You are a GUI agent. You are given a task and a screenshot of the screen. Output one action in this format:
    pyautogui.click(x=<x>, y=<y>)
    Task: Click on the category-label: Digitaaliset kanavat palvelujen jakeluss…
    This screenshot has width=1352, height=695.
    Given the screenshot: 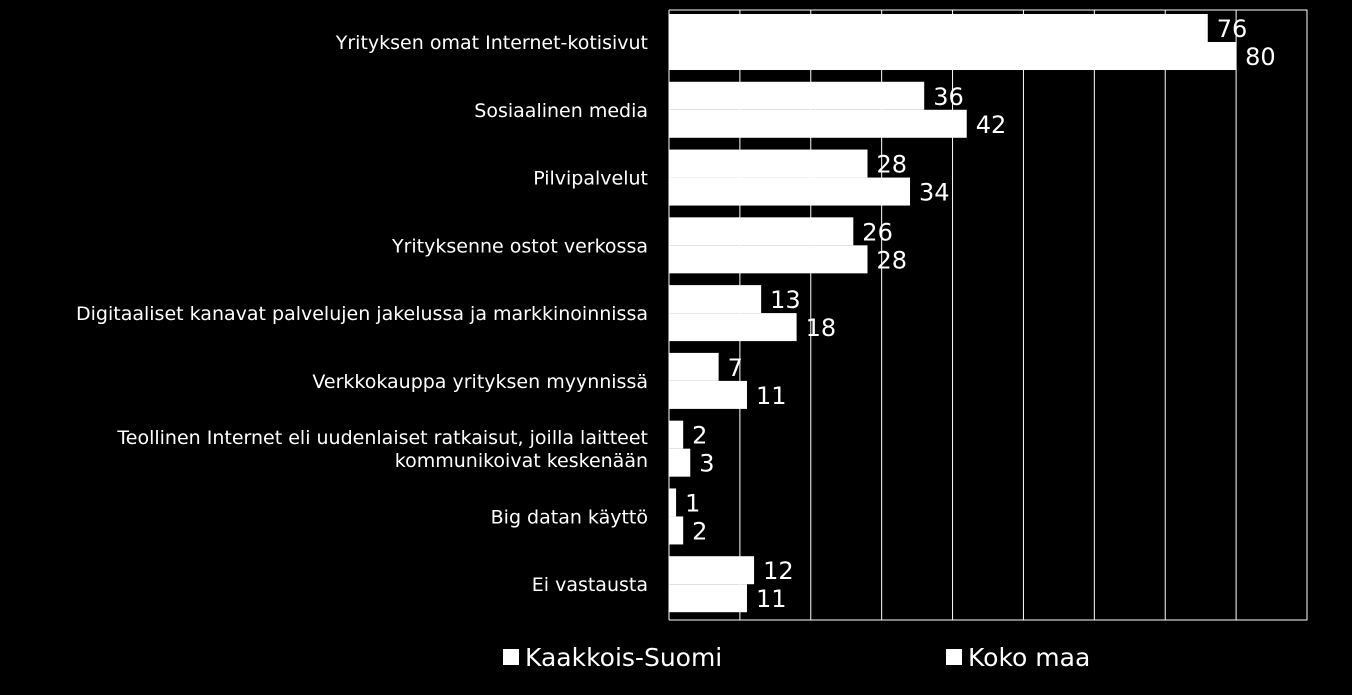 What is the action you would take?
    pyautogui.click(x=362, y=314)
    